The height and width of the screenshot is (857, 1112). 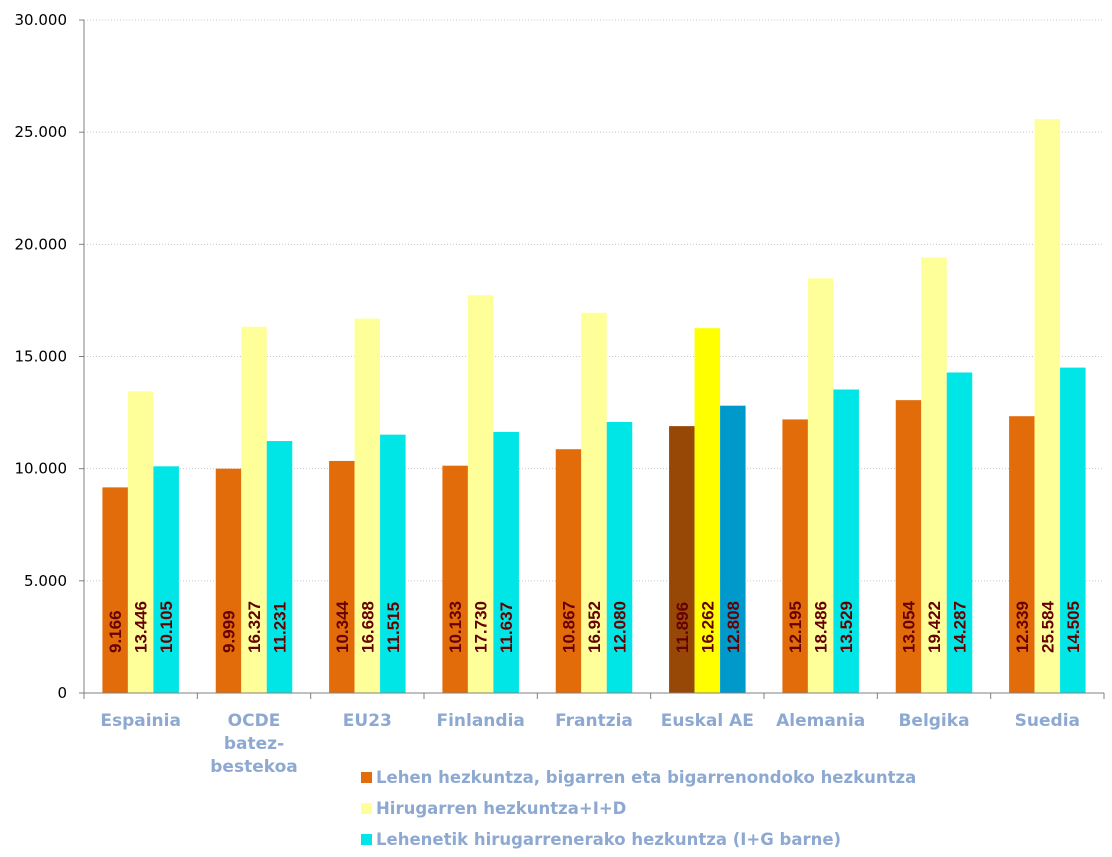 What do you see at coordinates (934, 627) in the screenshot?
I see `data-label: 19.422` at bounding box center [934, 627].